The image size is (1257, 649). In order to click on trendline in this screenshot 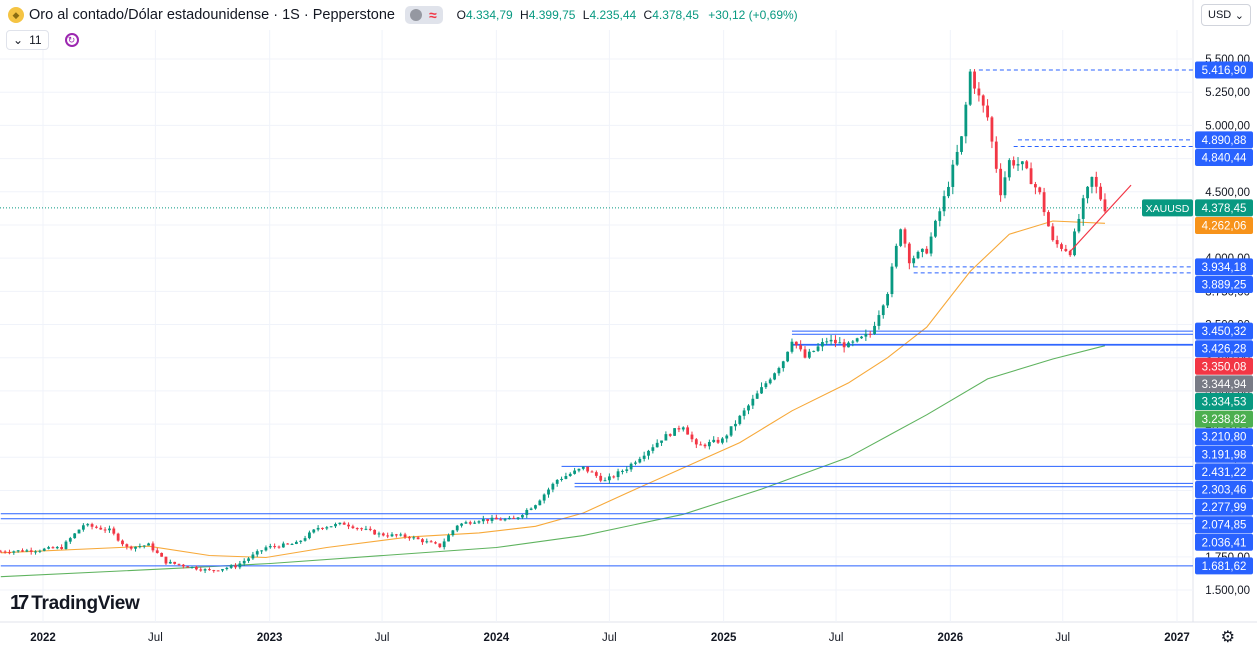, I will do `click(1100, 218)`.